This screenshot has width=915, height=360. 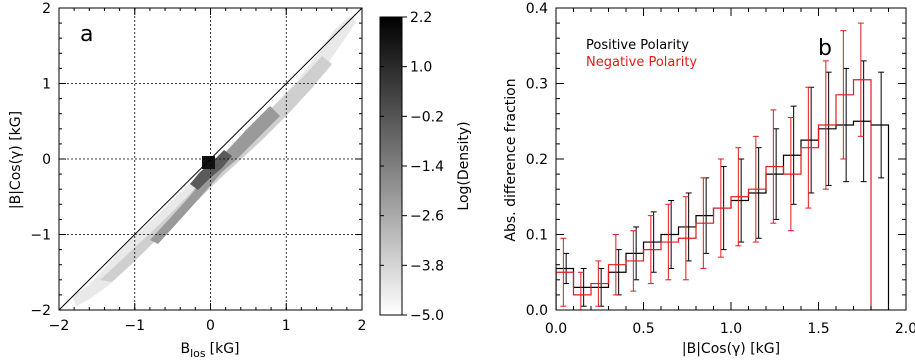 What do you see at coordinates (209, 350) in the screenshot?
I see `panel-a-xlabel: Blos [kG]` at bounding box center [209, 350].